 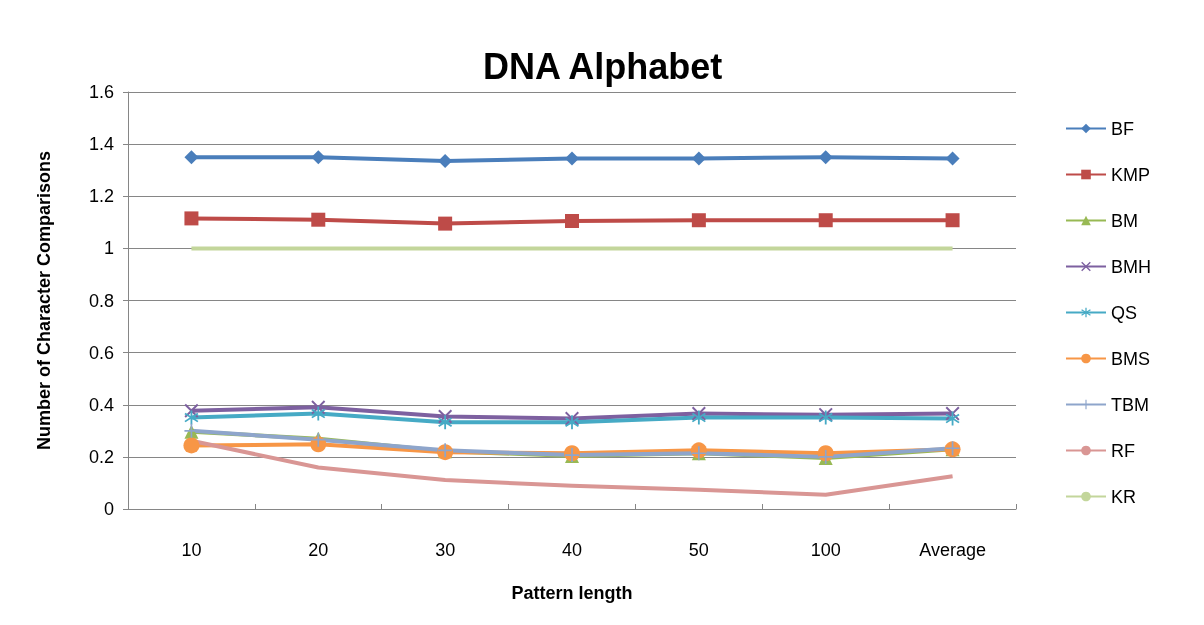 What do you see at coordinates (1131, 174) in the screenshot?
I see `legend-label: KMP` at bounding box center [1131, 174].